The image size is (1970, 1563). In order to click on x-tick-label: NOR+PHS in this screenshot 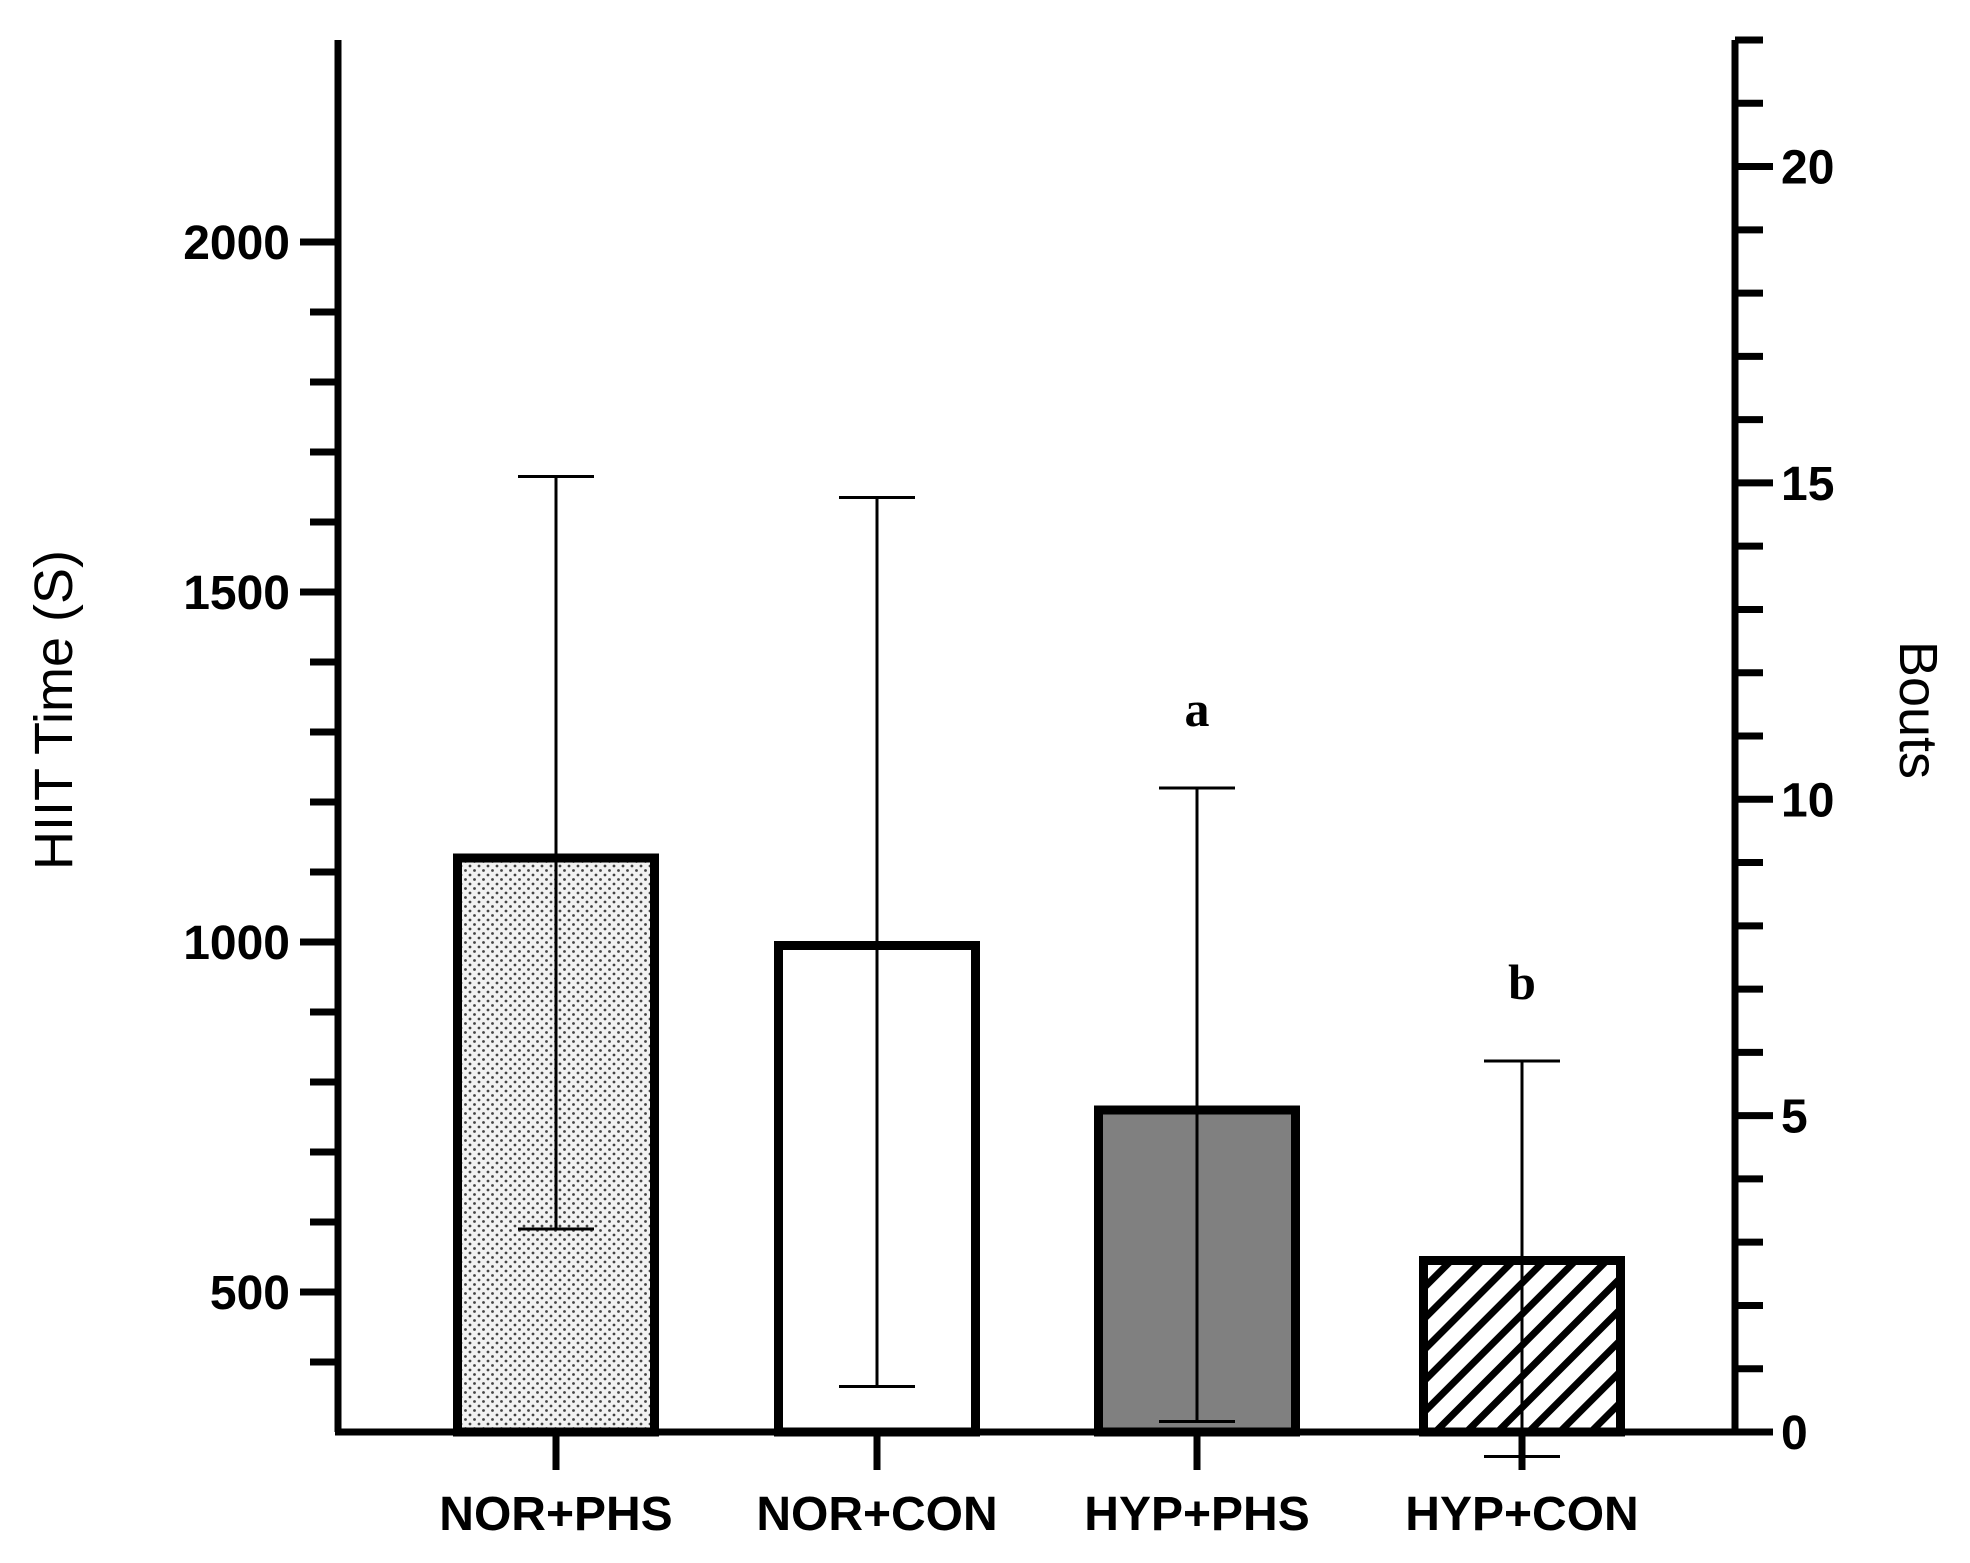, I will do `click(555, 1514)`.